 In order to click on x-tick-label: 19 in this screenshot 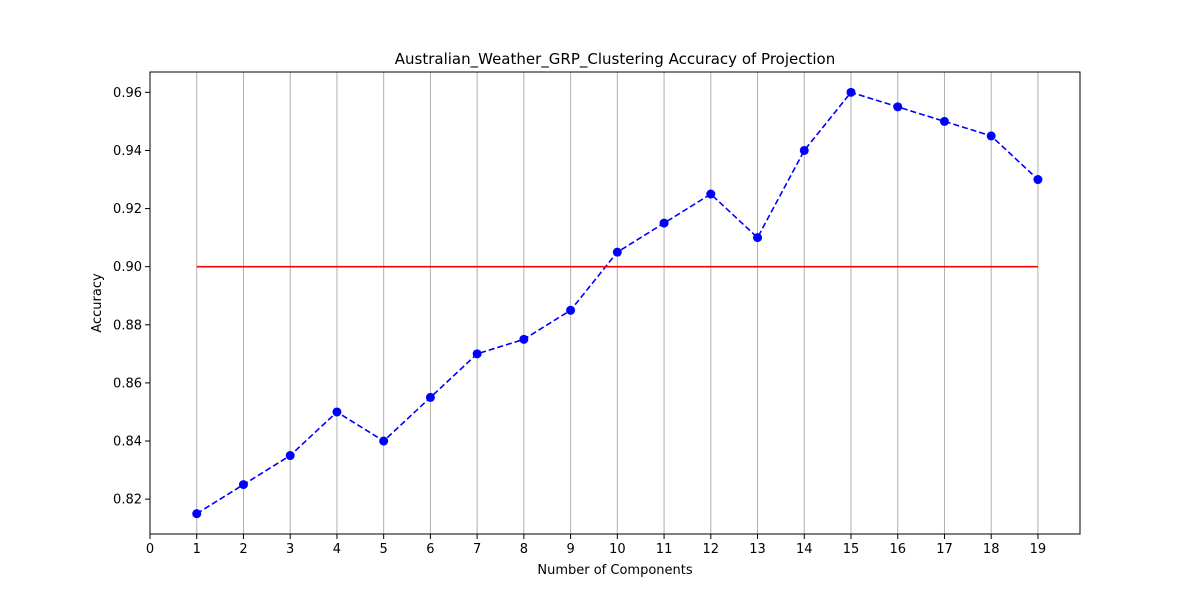, I will do `click(1038, 549)`.